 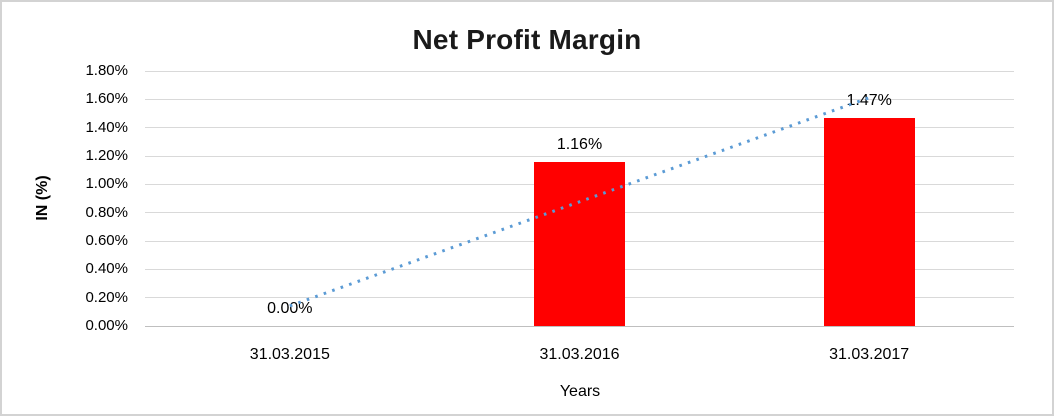 What do you see at coordinates (106, 212) in the screenshot?
I see `y-tick-label: 0.80%` at bounding box center [106, 212].